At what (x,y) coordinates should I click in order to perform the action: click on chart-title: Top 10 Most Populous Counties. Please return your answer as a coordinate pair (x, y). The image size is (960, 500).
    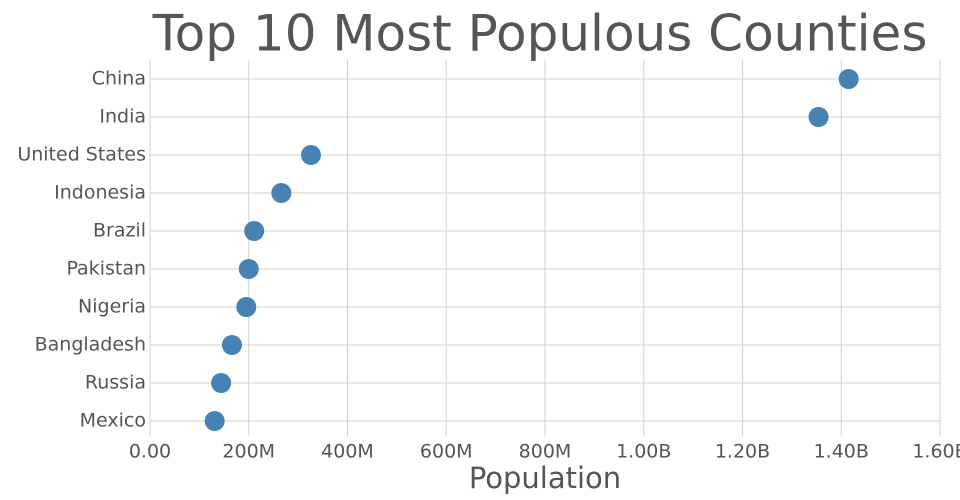
    Looking at the image, I should click on (540, 34).